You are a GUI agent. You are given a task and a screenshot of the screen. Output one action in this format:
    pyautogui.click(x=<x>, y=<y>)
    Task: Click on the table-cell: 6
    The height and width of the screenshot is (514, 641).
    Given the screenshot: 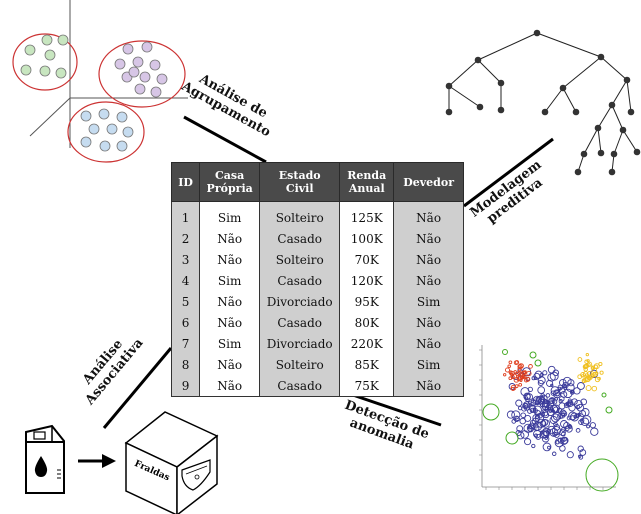 What is the action you would take?
    pyautogui.click(x=185, y=322)
    